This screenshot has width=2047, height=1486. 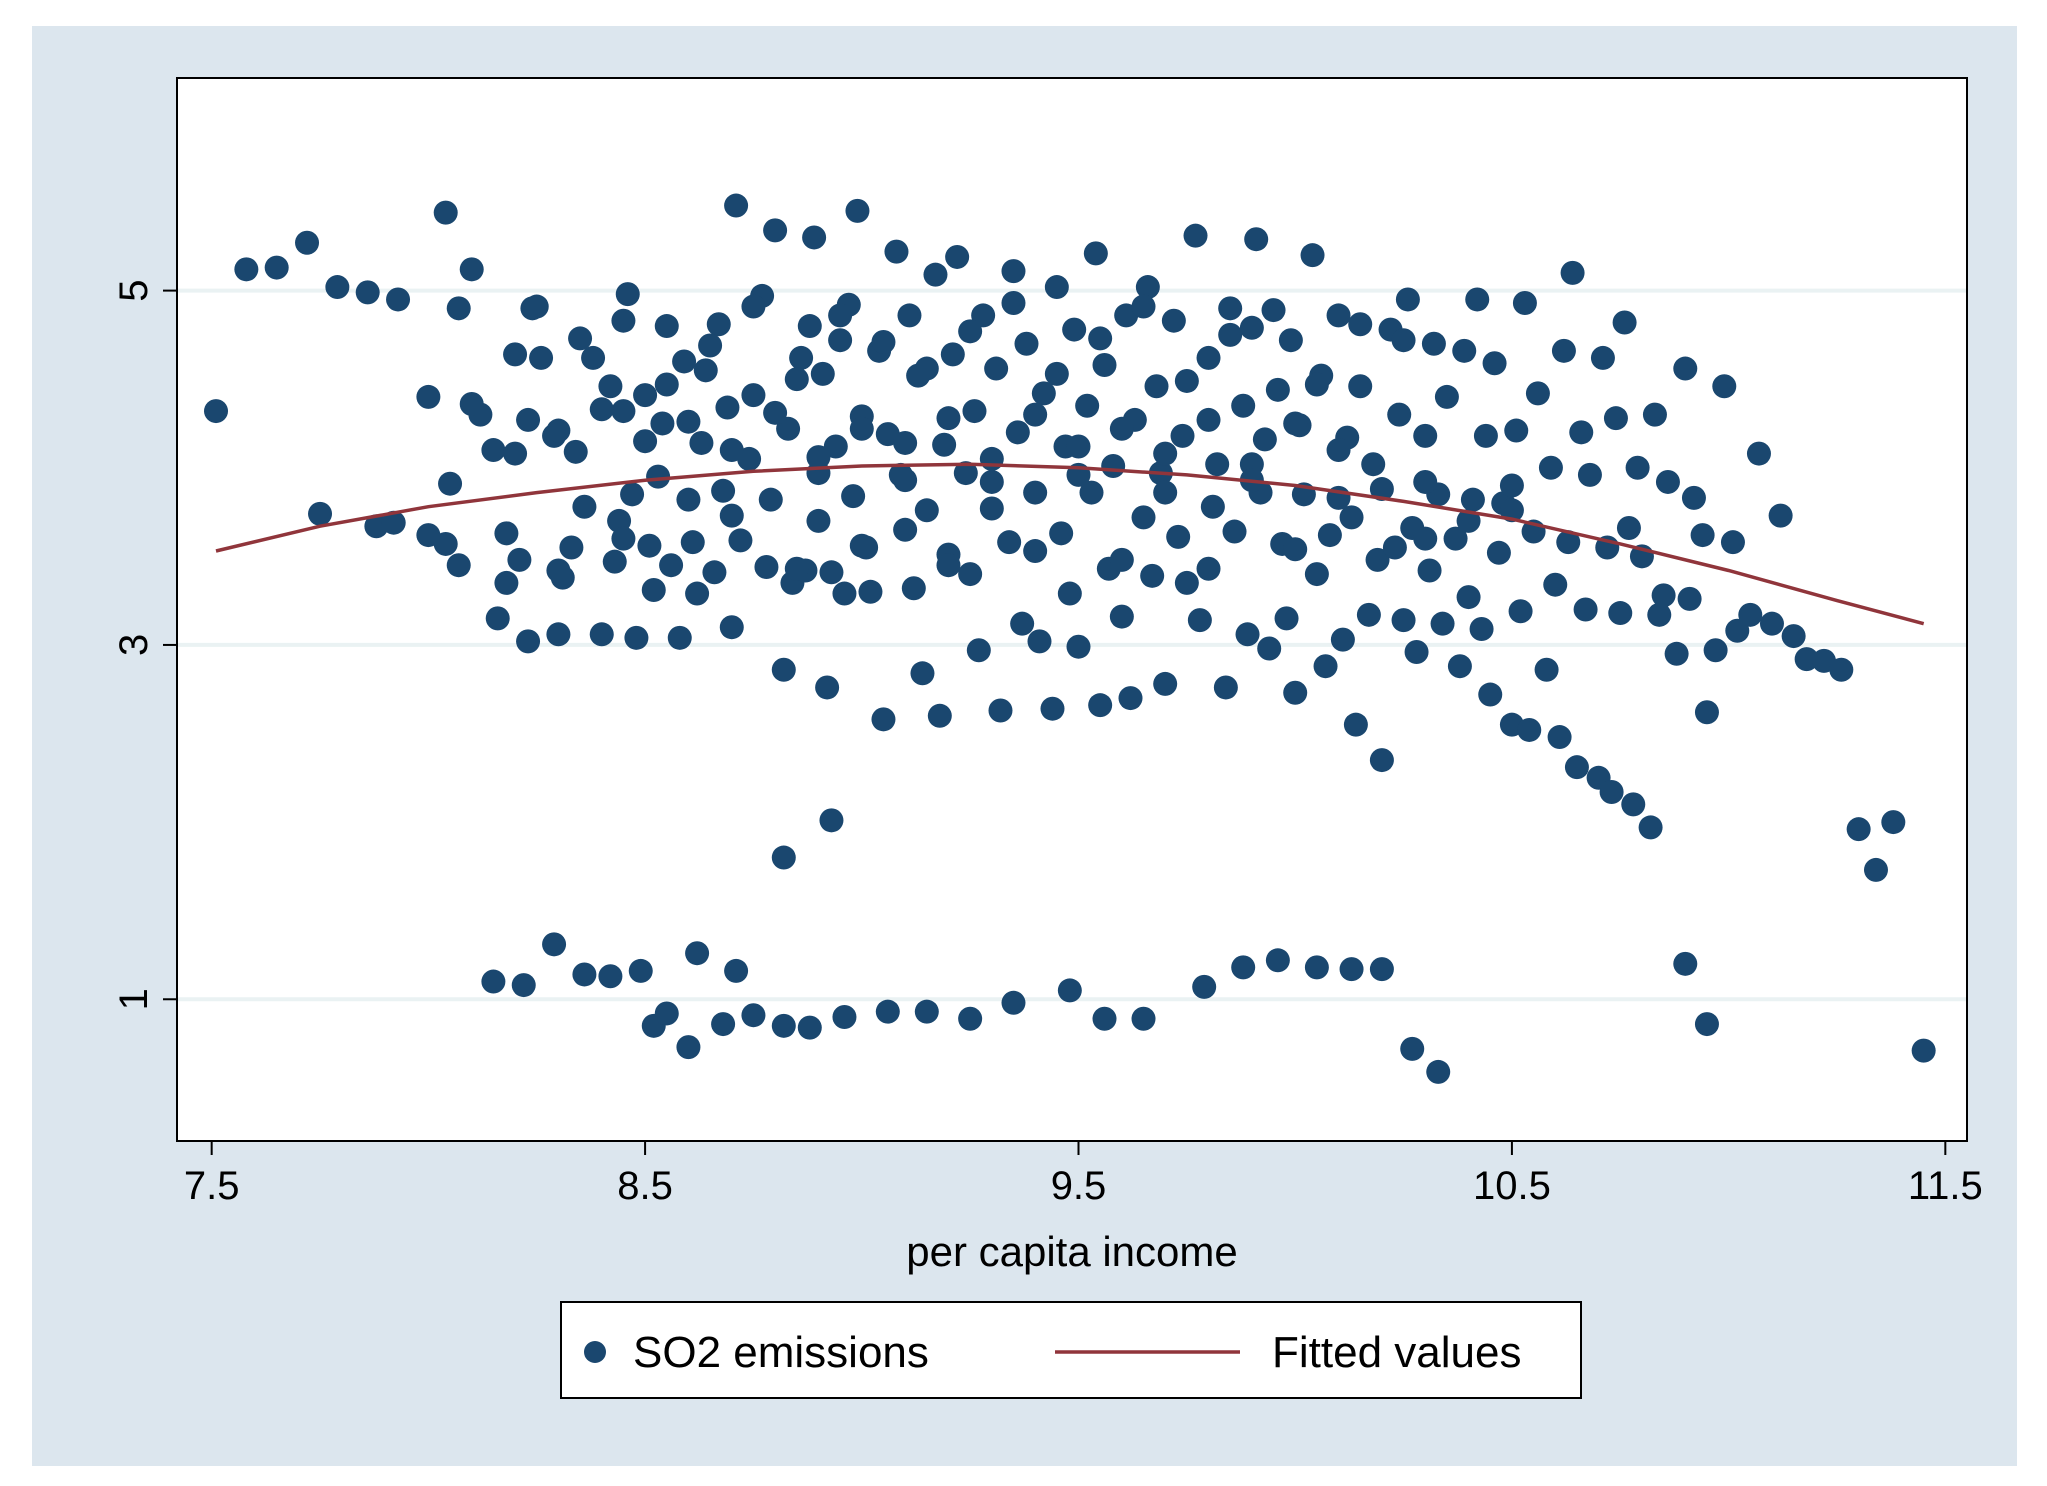 What do you see at coordinates (1945, 1186) in the screenshot?
I see `x-tick-label: 11.5` at bounding box center [1945, 1186].